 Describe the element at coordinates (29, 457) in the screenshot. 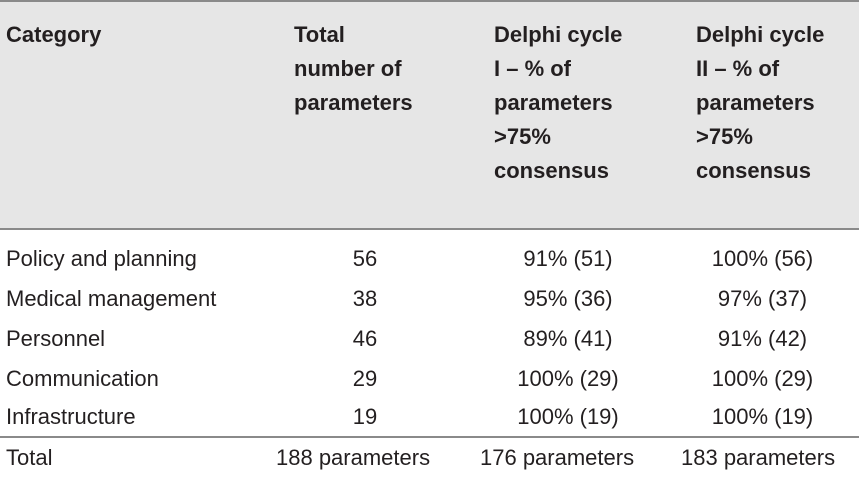

I see `total-label: Total` at that location.